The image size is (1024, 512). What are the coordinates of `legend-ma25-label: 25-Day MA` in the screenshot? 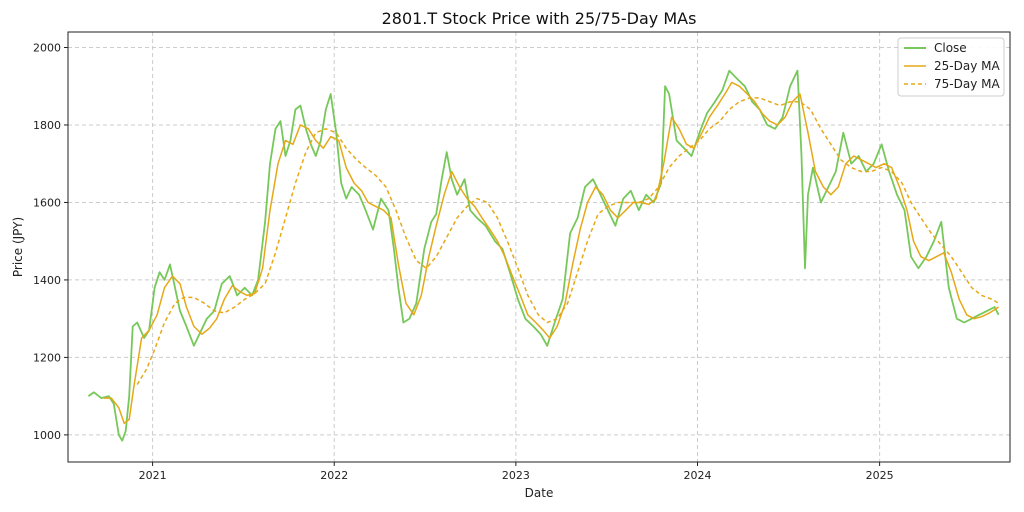 It's located at (967, 66).